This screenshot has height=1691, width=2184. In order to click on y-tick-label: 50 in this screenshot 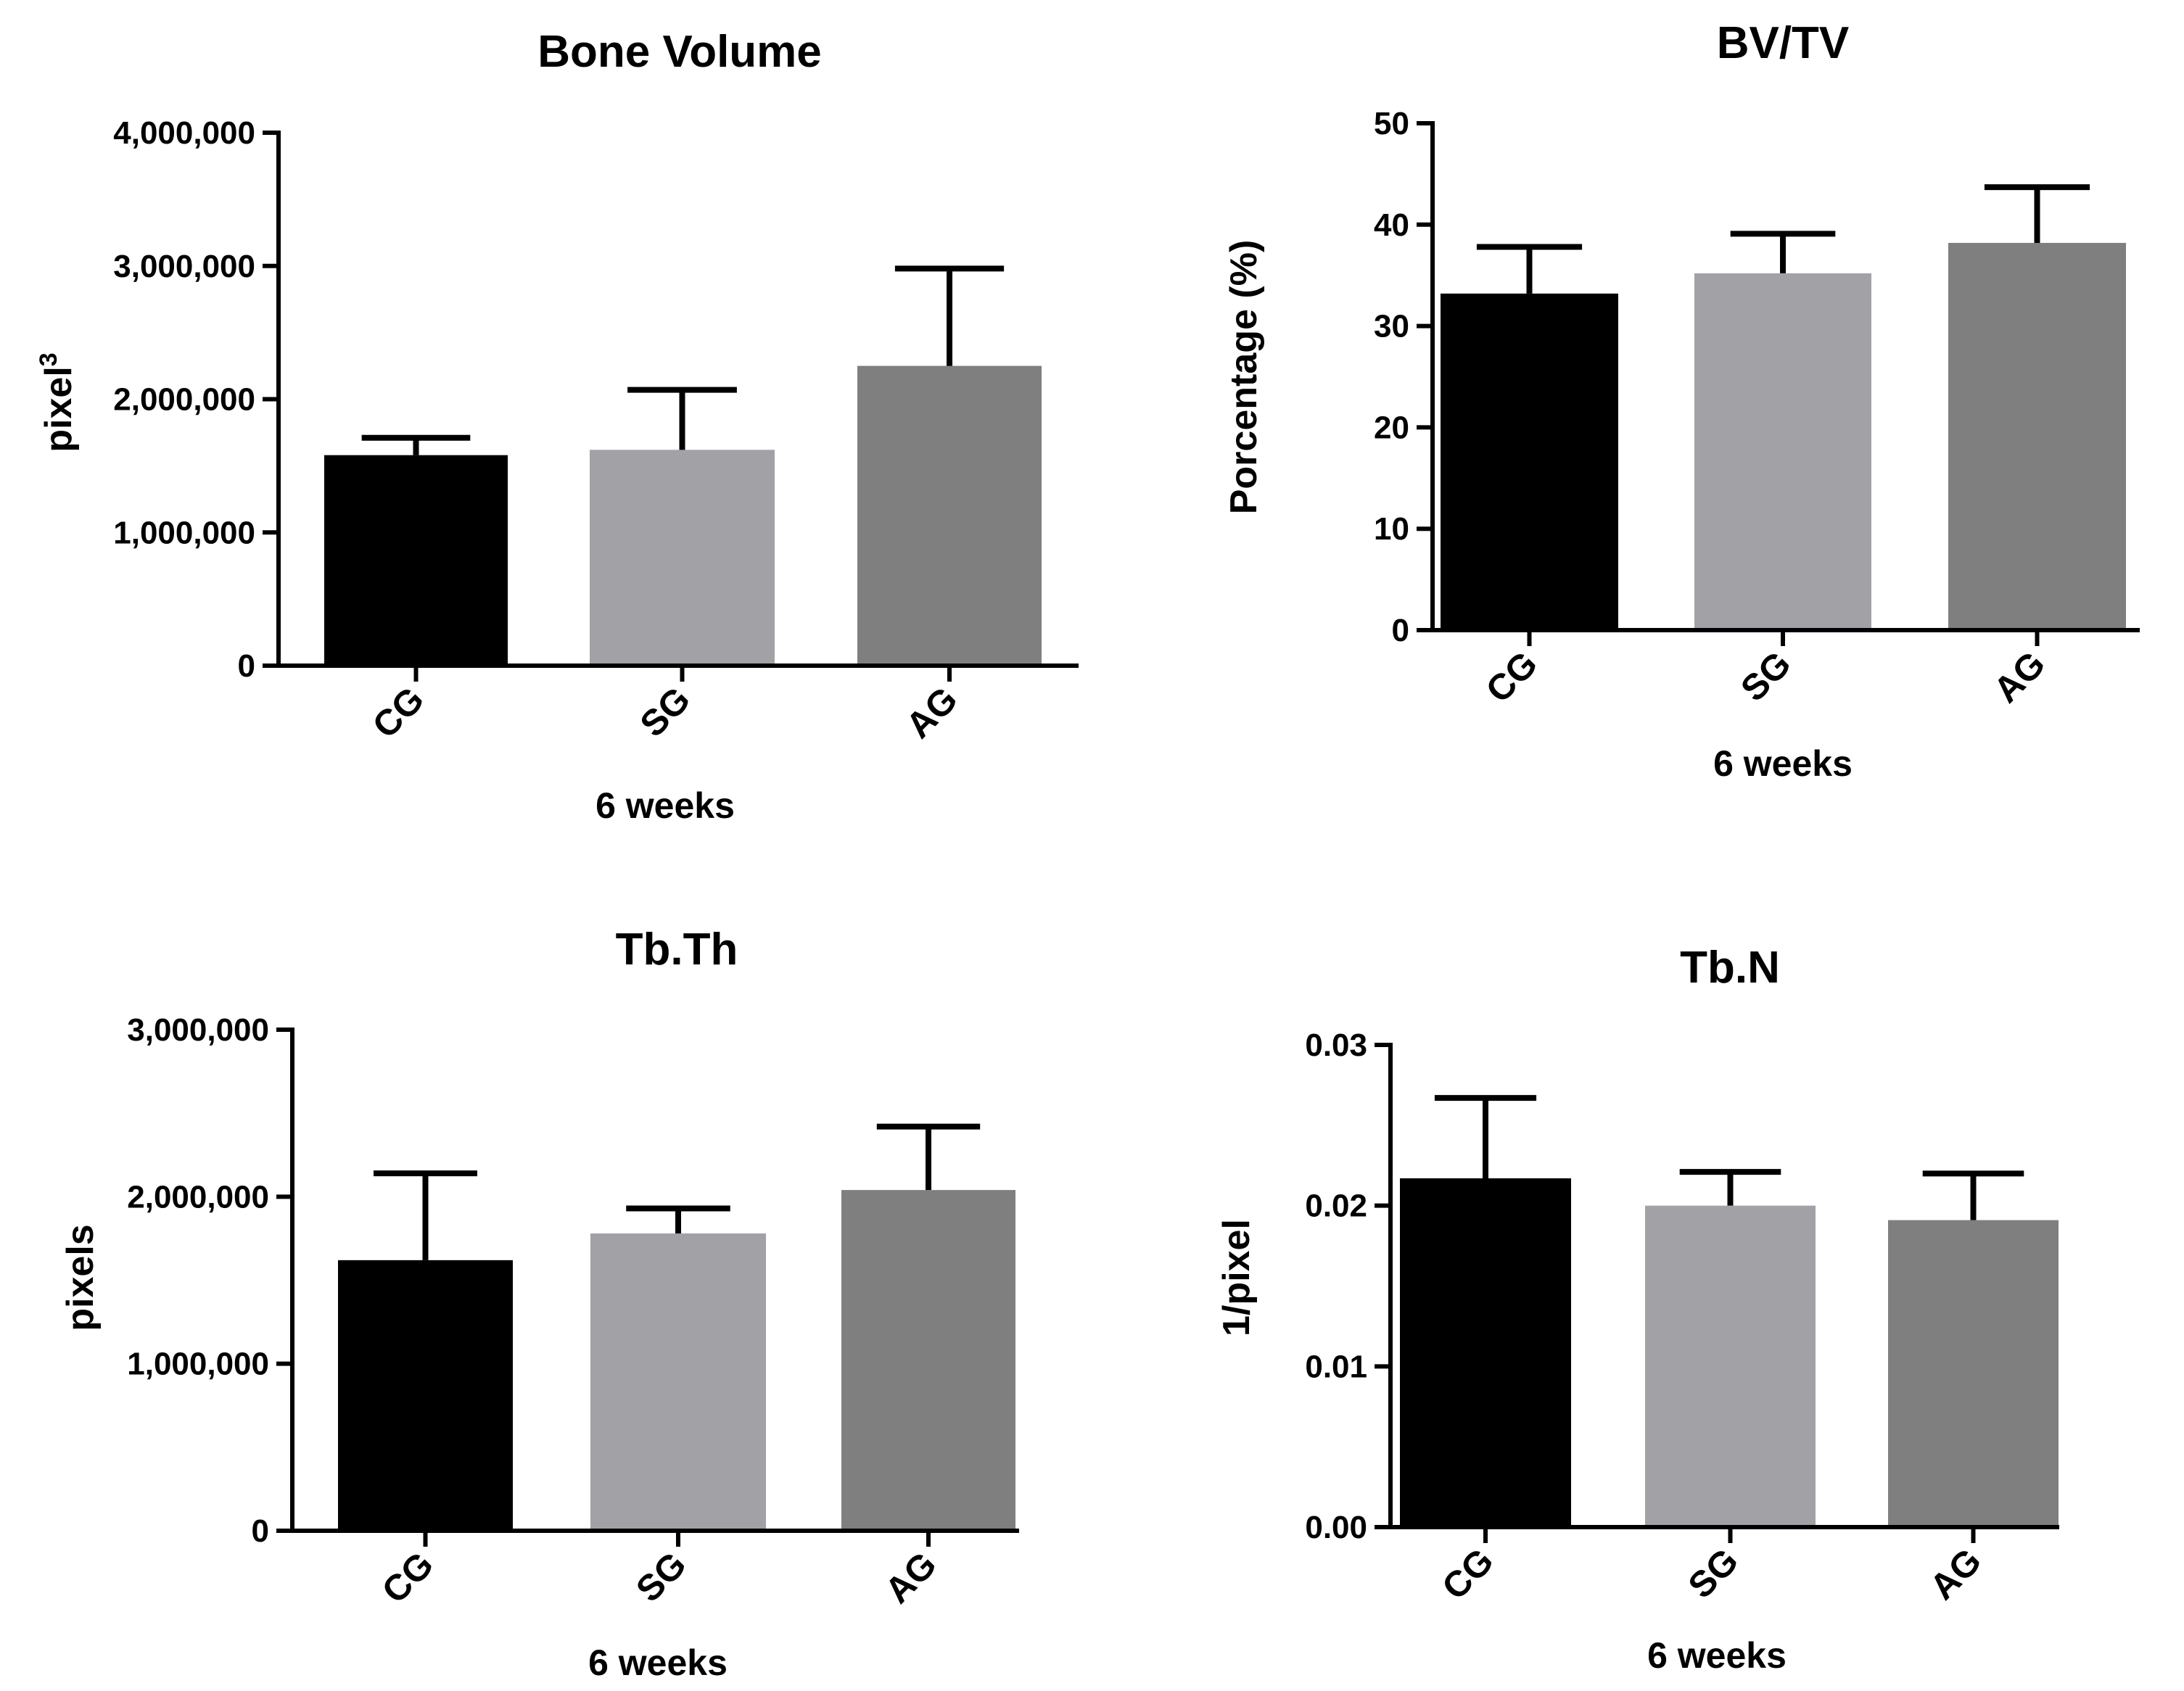, I will do `click(1391, 123)`.